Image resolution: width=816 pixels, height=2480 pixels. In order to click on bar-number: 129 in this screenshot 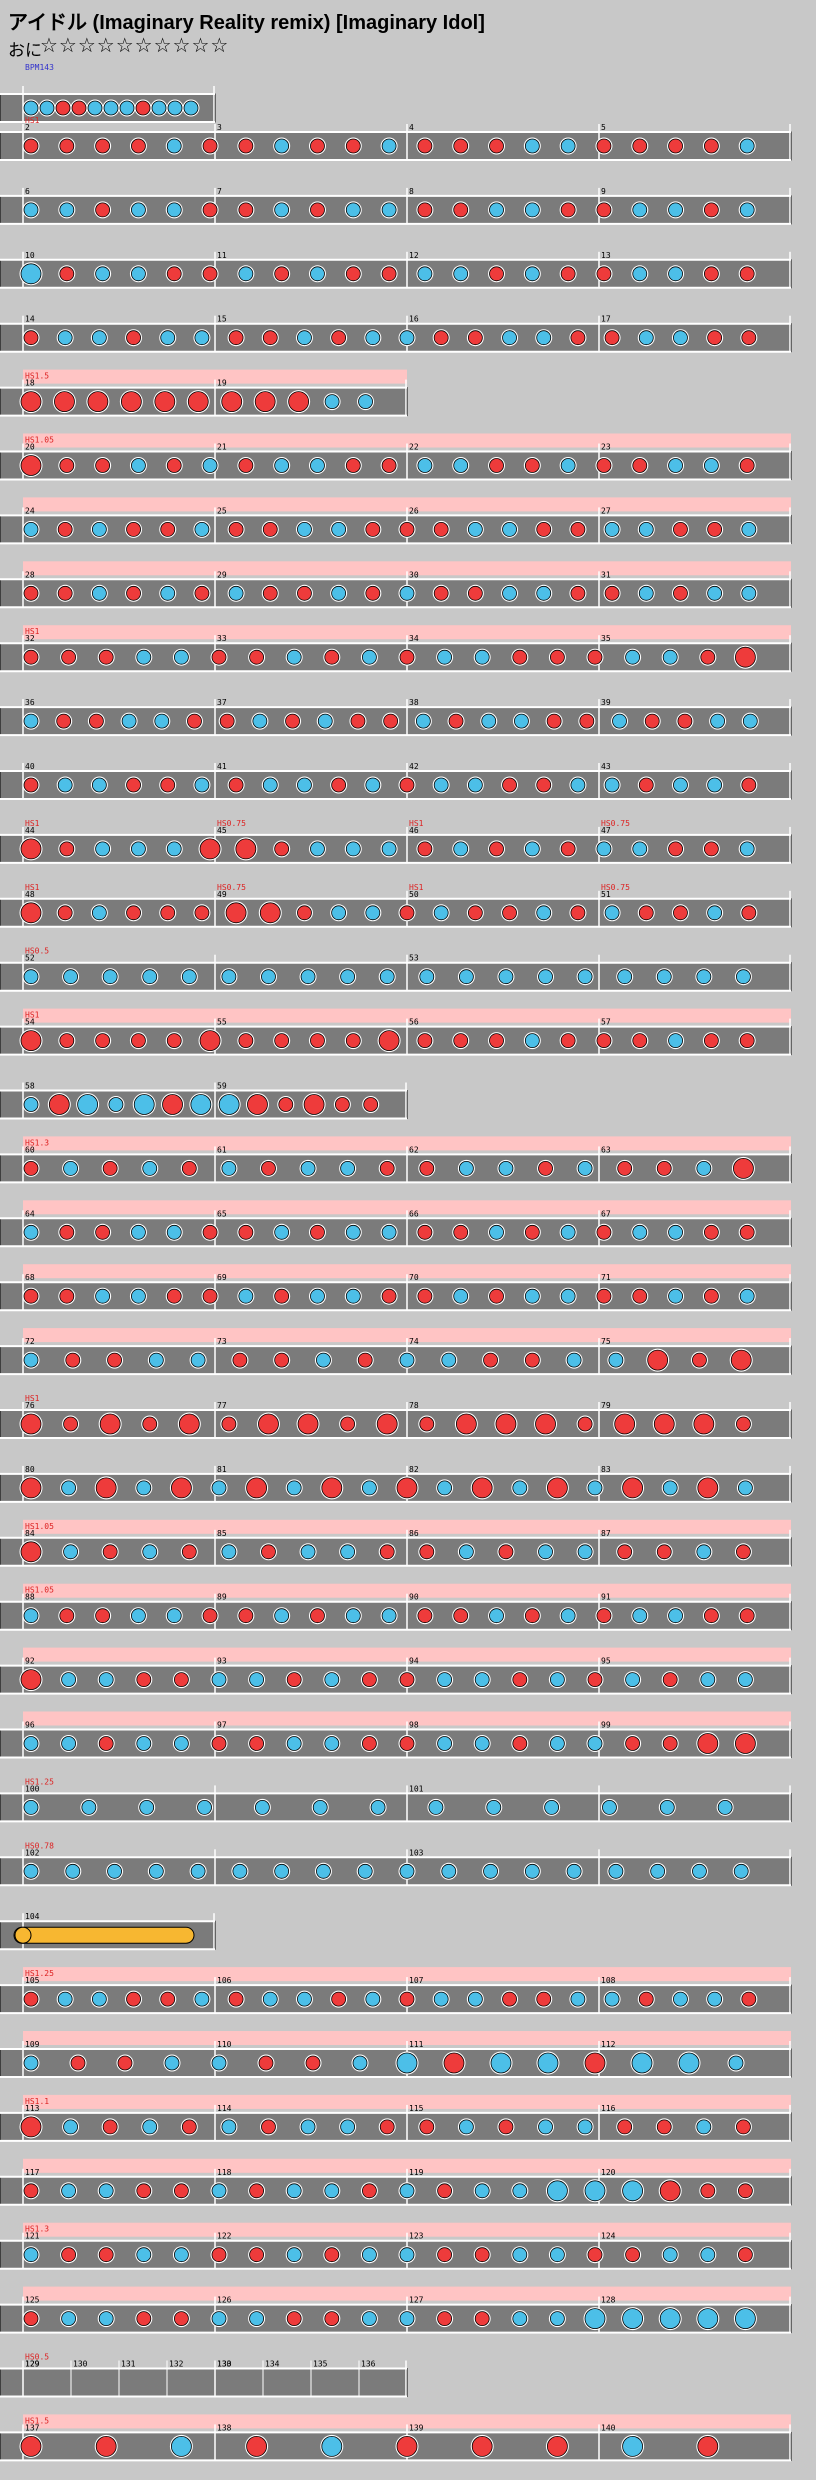, I will do `click(32, 2364)`.